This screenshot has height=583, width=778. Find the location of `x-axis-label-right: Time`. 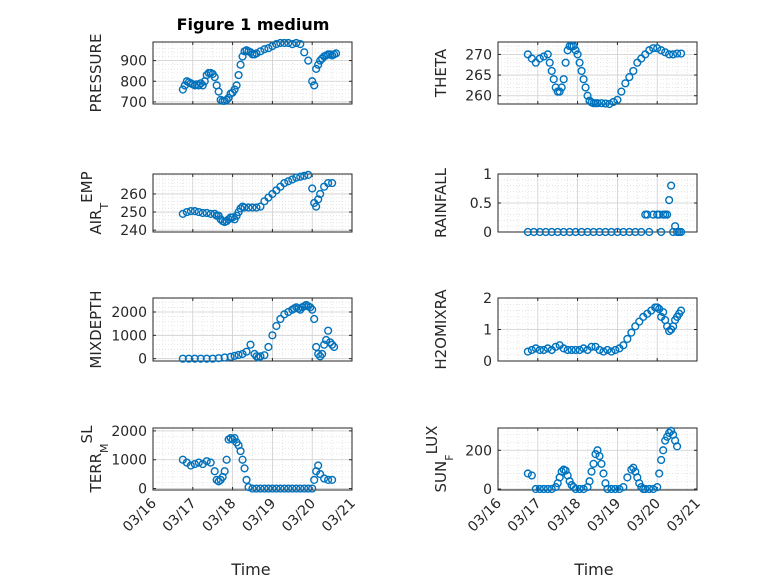

x-axis-label-right: Time is located at coordinates (593, 569).